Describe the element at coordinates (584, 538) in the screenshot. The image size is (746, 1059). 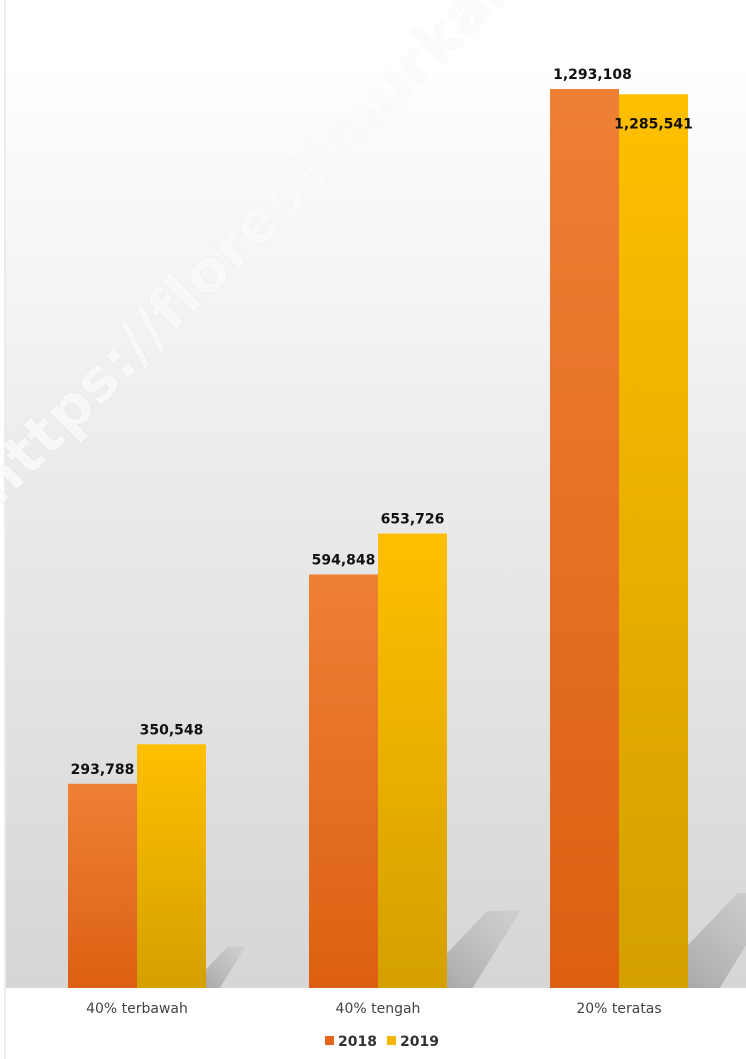
I see `bar-20-teratas-2018` at that location.